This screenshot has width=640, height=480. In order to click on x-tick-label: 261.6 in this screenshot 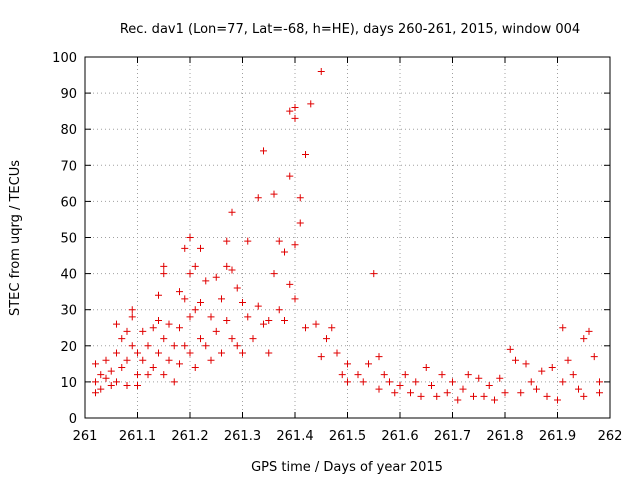, I will do `click(399, 436)`.